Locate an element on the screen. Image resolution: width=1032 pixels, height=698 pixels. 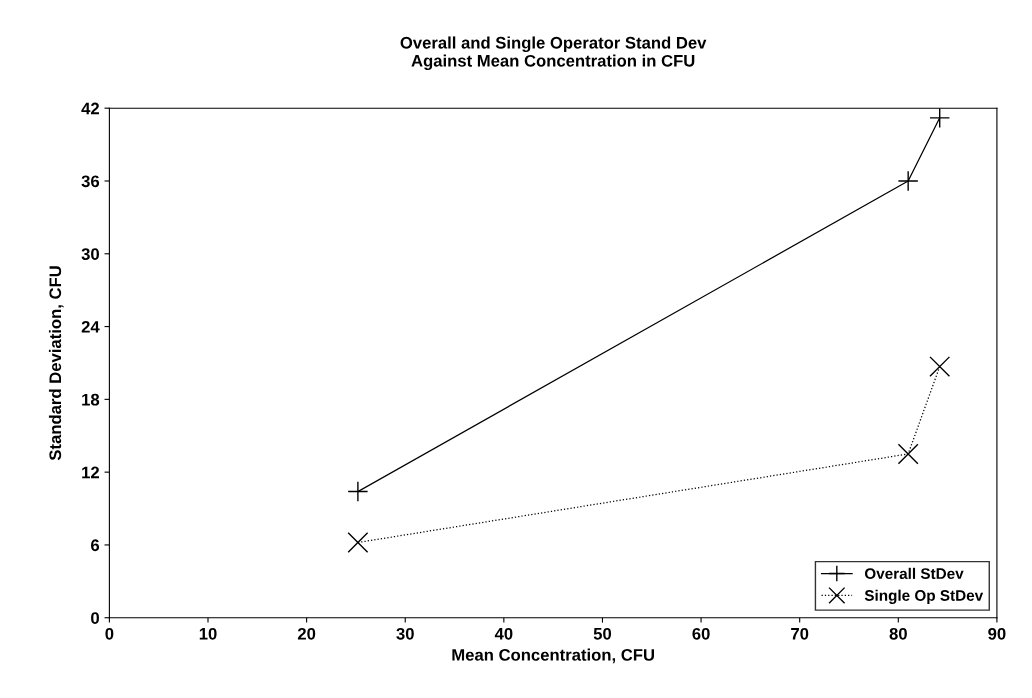
y-tick-label: 30 is located at coordinates (90, 254).